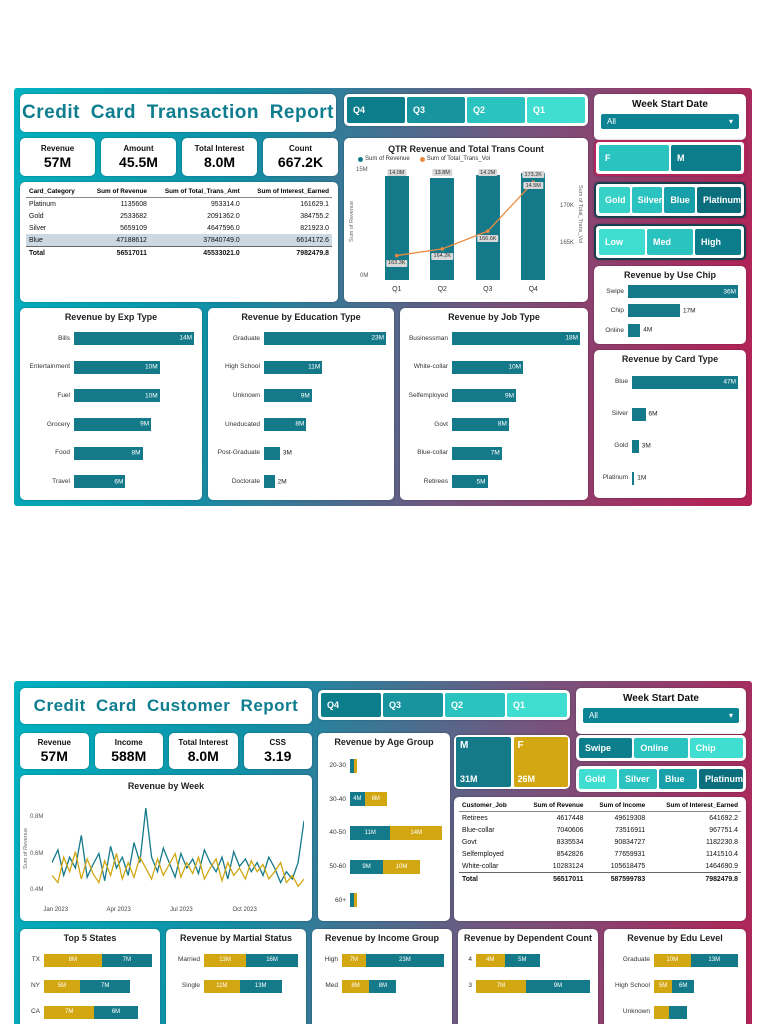 The height and width of the screenshot is (1024, 768). I want to click on bar: 11M, so click(293, 367).